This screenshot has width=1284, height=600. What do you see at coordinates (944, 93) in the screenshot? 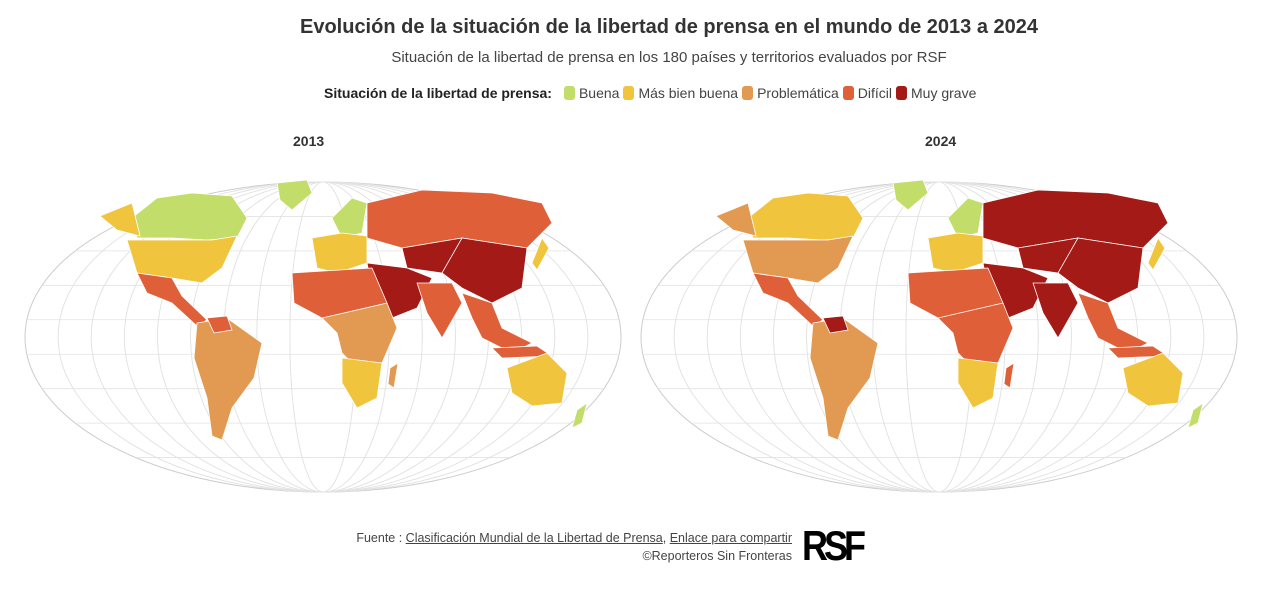
I see `legend-item-muy-grave: Muy grave` at bounding box center [944, 93].